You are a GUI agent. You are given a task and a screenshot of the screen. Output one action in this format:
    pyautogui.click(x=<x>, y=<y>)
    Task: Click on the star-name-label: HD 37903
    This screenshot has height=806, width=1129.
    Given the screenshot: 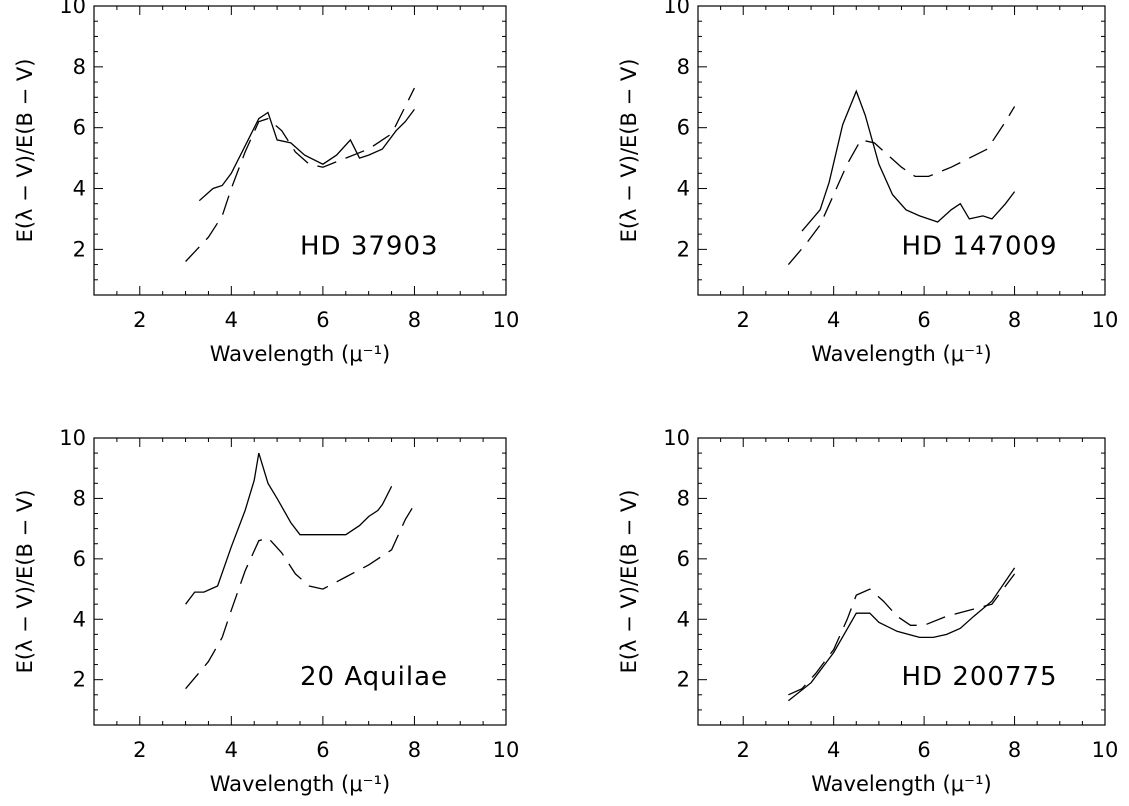 What is the action you would take?
    pyautogui.click(x=369, y=247)
    